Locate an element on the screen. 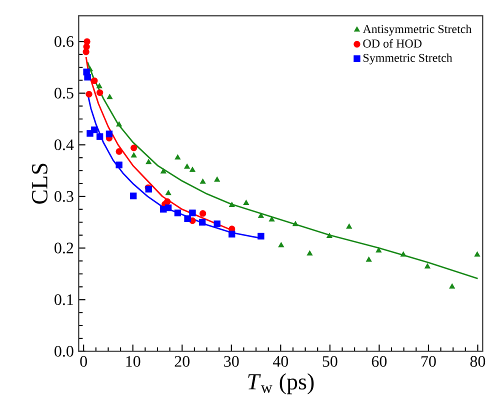 This screenshot has width=486, height=416. y-tick-label: 0.3 is located at coordinates (64, 196).